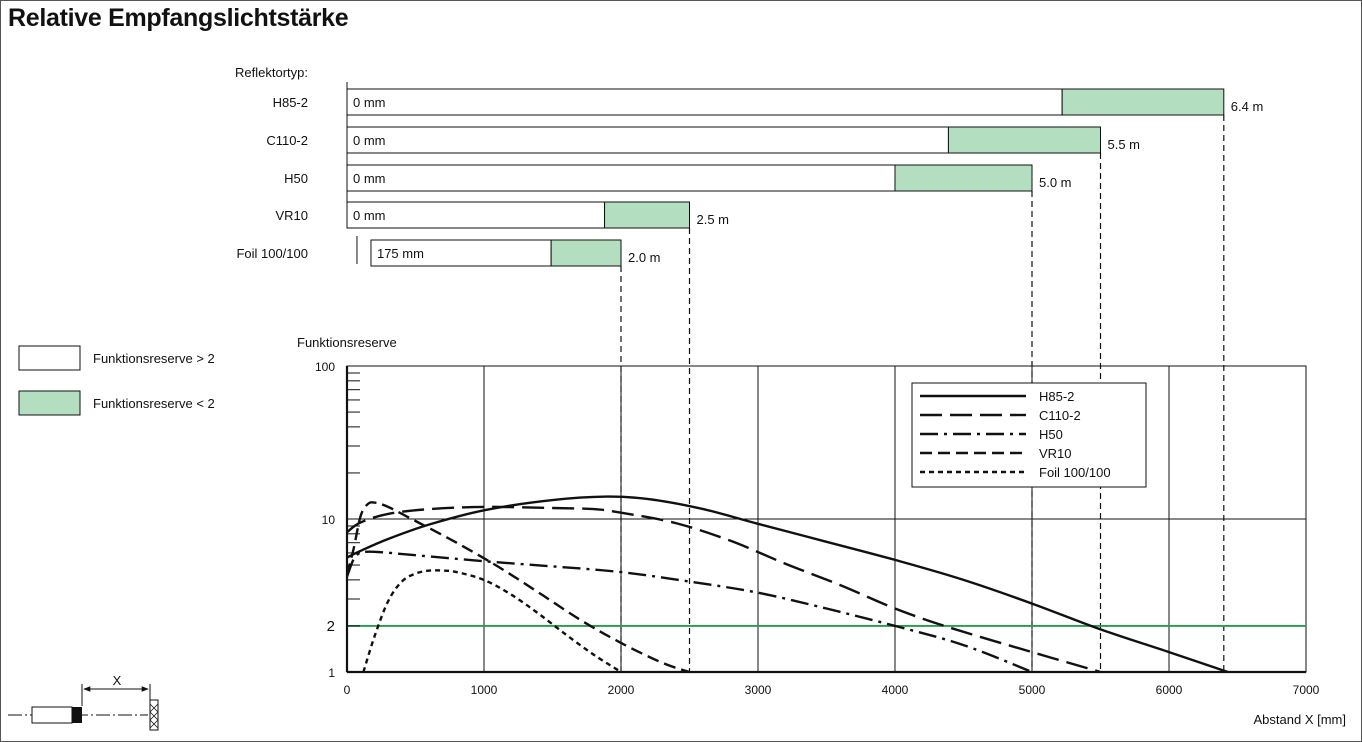 The height and width of the screenshot is (742, 1362). I want to click on bar-start-label-h85-2: 0 mm, so click(369, 102).